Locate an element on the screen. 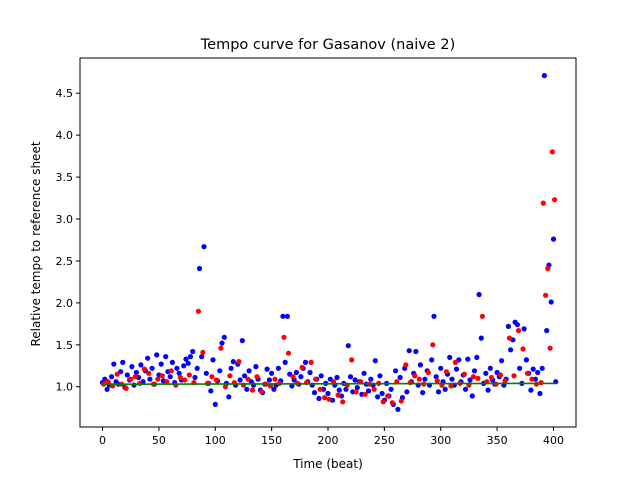 The height and width of the screenshot is (484, 640). y-tick-label: 4.0 is located at coordinates (65, 135).